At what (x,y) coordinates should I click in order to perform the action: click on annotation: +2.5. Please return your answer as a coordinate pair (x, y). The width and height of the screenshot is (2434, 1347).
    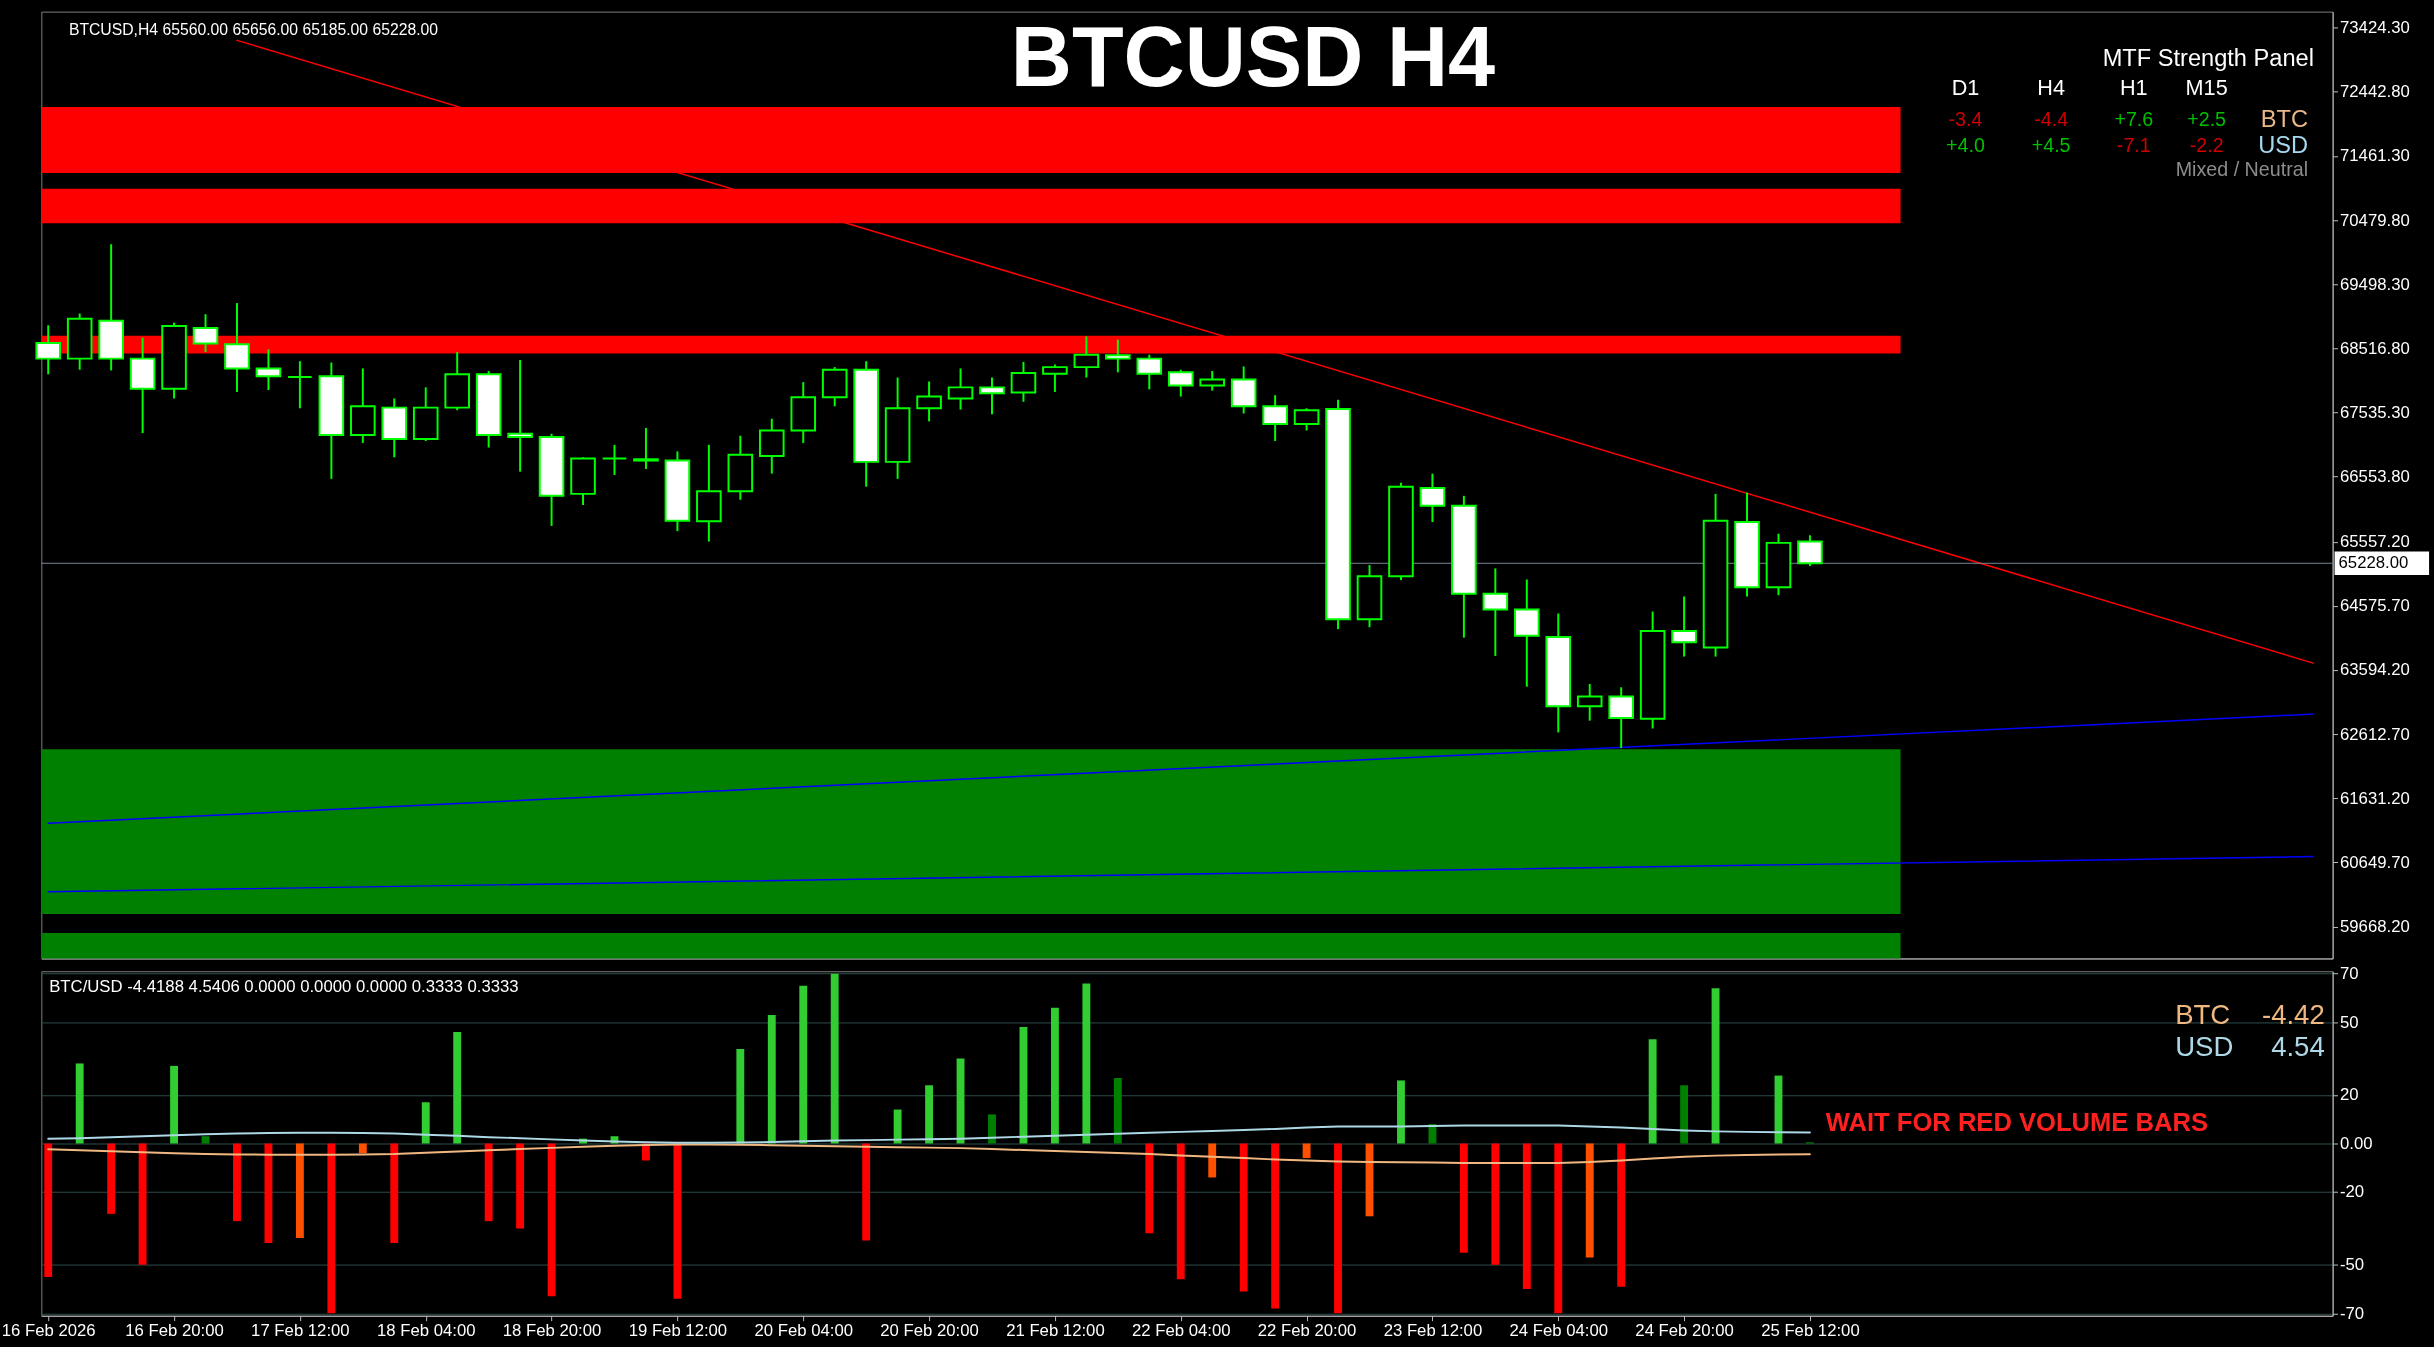
    Looking at the image, I should click on (2207, 118).